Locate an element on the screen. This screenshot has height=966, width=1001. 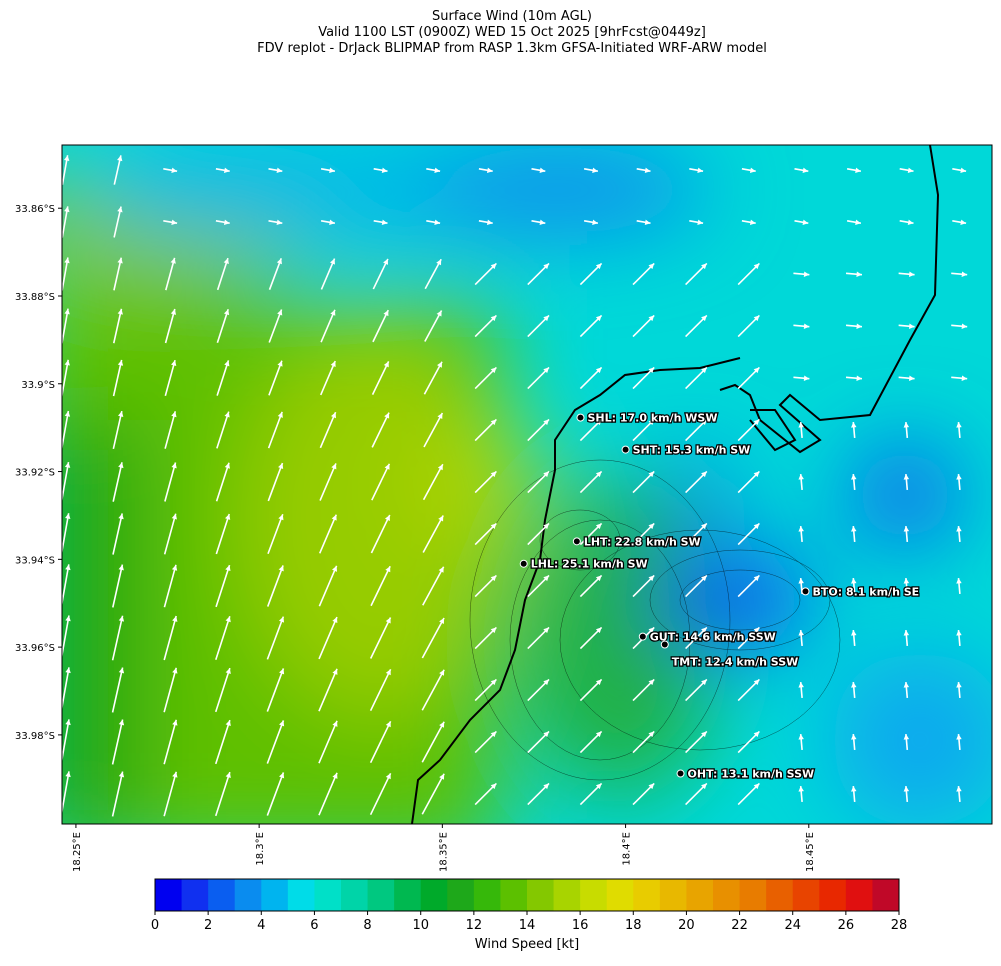
station-label: GUT: 14.6 km/h SSW is located at coordinates (713, 637).